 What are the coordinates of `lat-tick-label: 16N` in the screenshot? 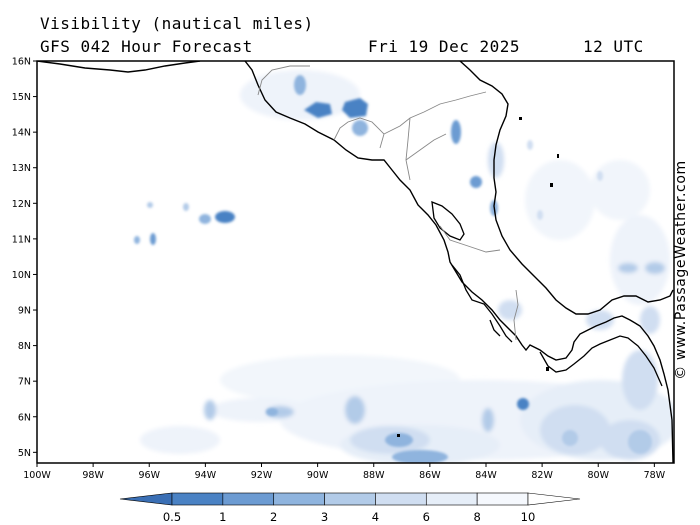 It's located at (21, 62).